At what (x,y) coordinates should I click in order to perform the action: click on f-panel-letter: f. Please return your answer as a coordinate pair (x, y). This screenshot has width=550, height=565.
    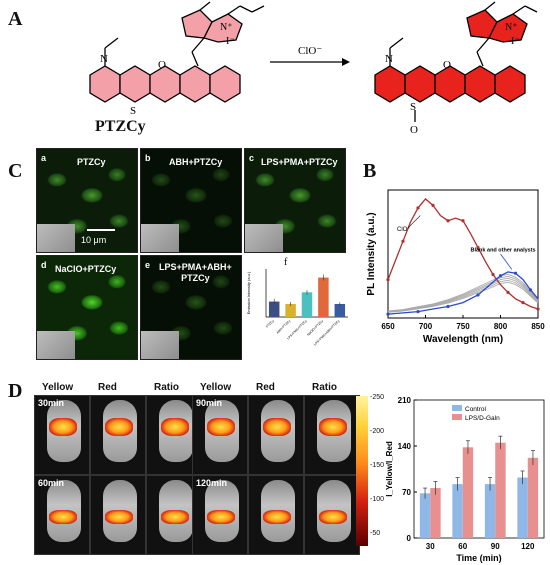
    Looking at the image, I should click on (286, 262).